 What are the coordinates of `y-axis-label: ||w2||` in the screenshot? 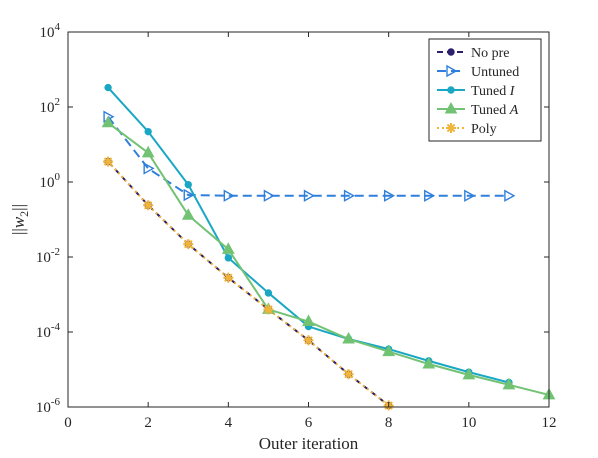 It's located at (20, 219).